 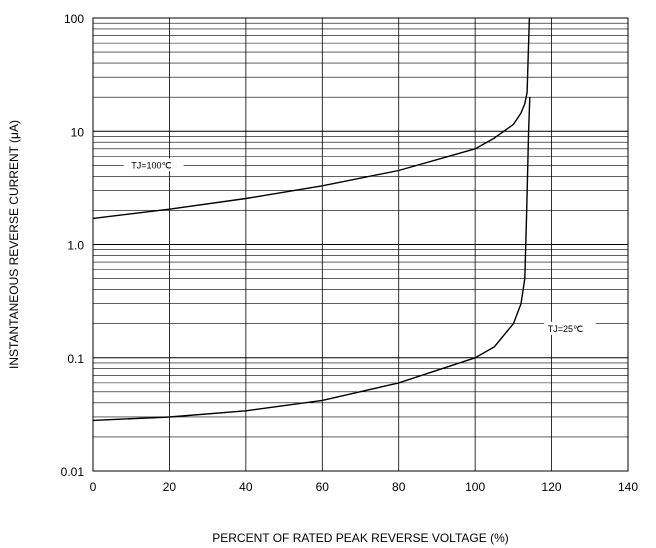 I want to click on x-tick-label: 0, so click(x=93, y=487).